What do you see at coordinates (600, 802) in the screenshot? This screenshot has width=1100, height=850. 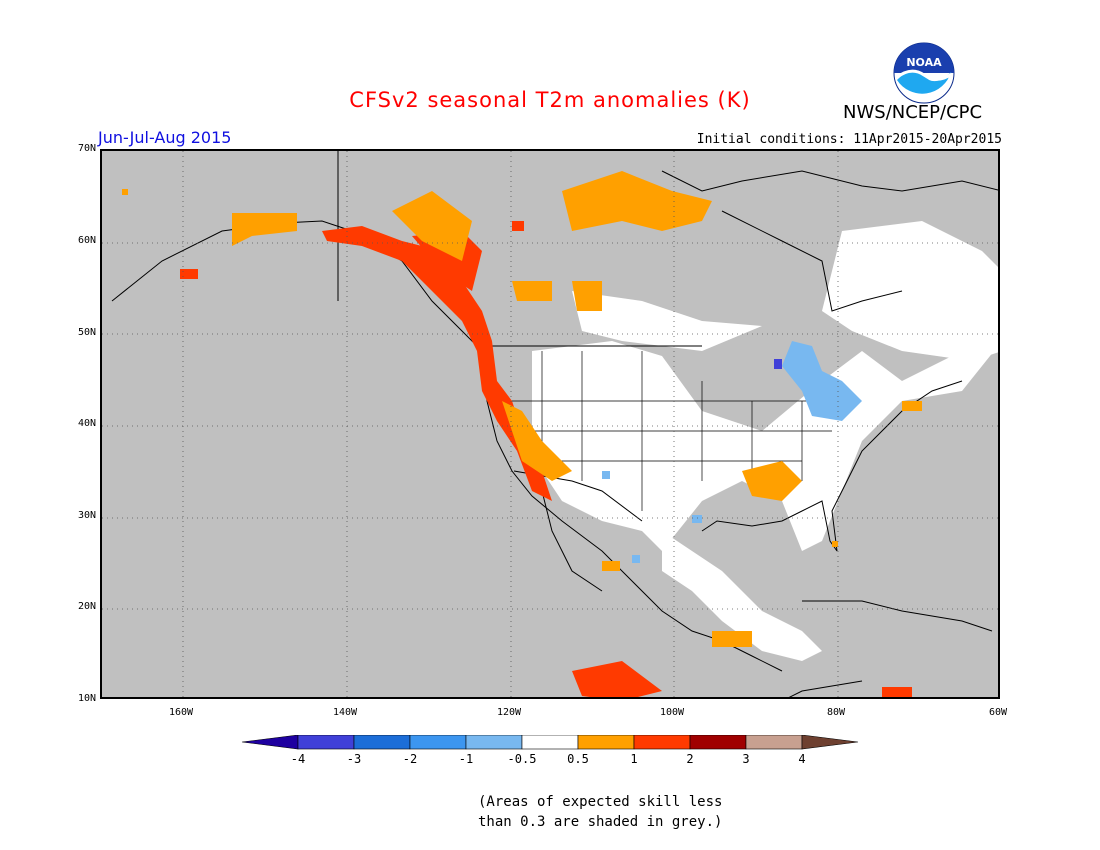 I see `footnote-line-1: (Areas of expected skill less` at bounding box center [600, 802].